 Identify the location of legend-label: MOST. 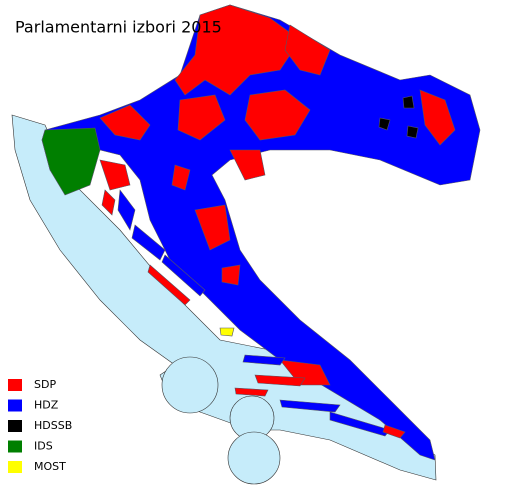
(50, 466).